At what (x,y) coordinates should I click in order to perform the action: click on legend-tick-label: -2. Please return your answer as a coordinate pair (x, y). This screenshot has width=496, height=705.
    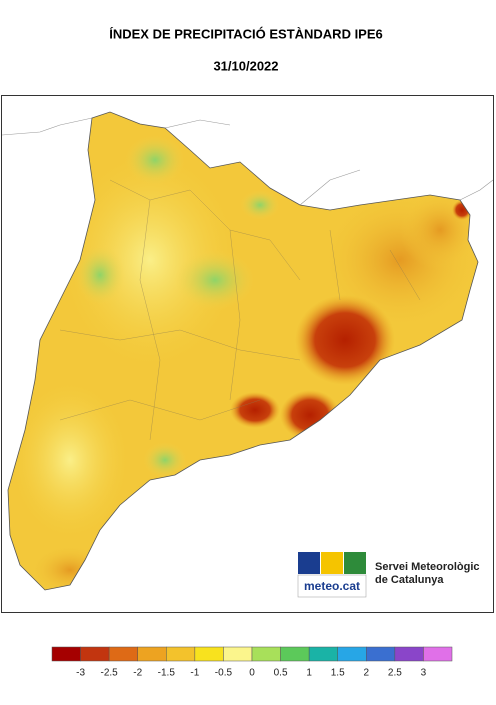
    Looking at the image, I should click on (137, 673).